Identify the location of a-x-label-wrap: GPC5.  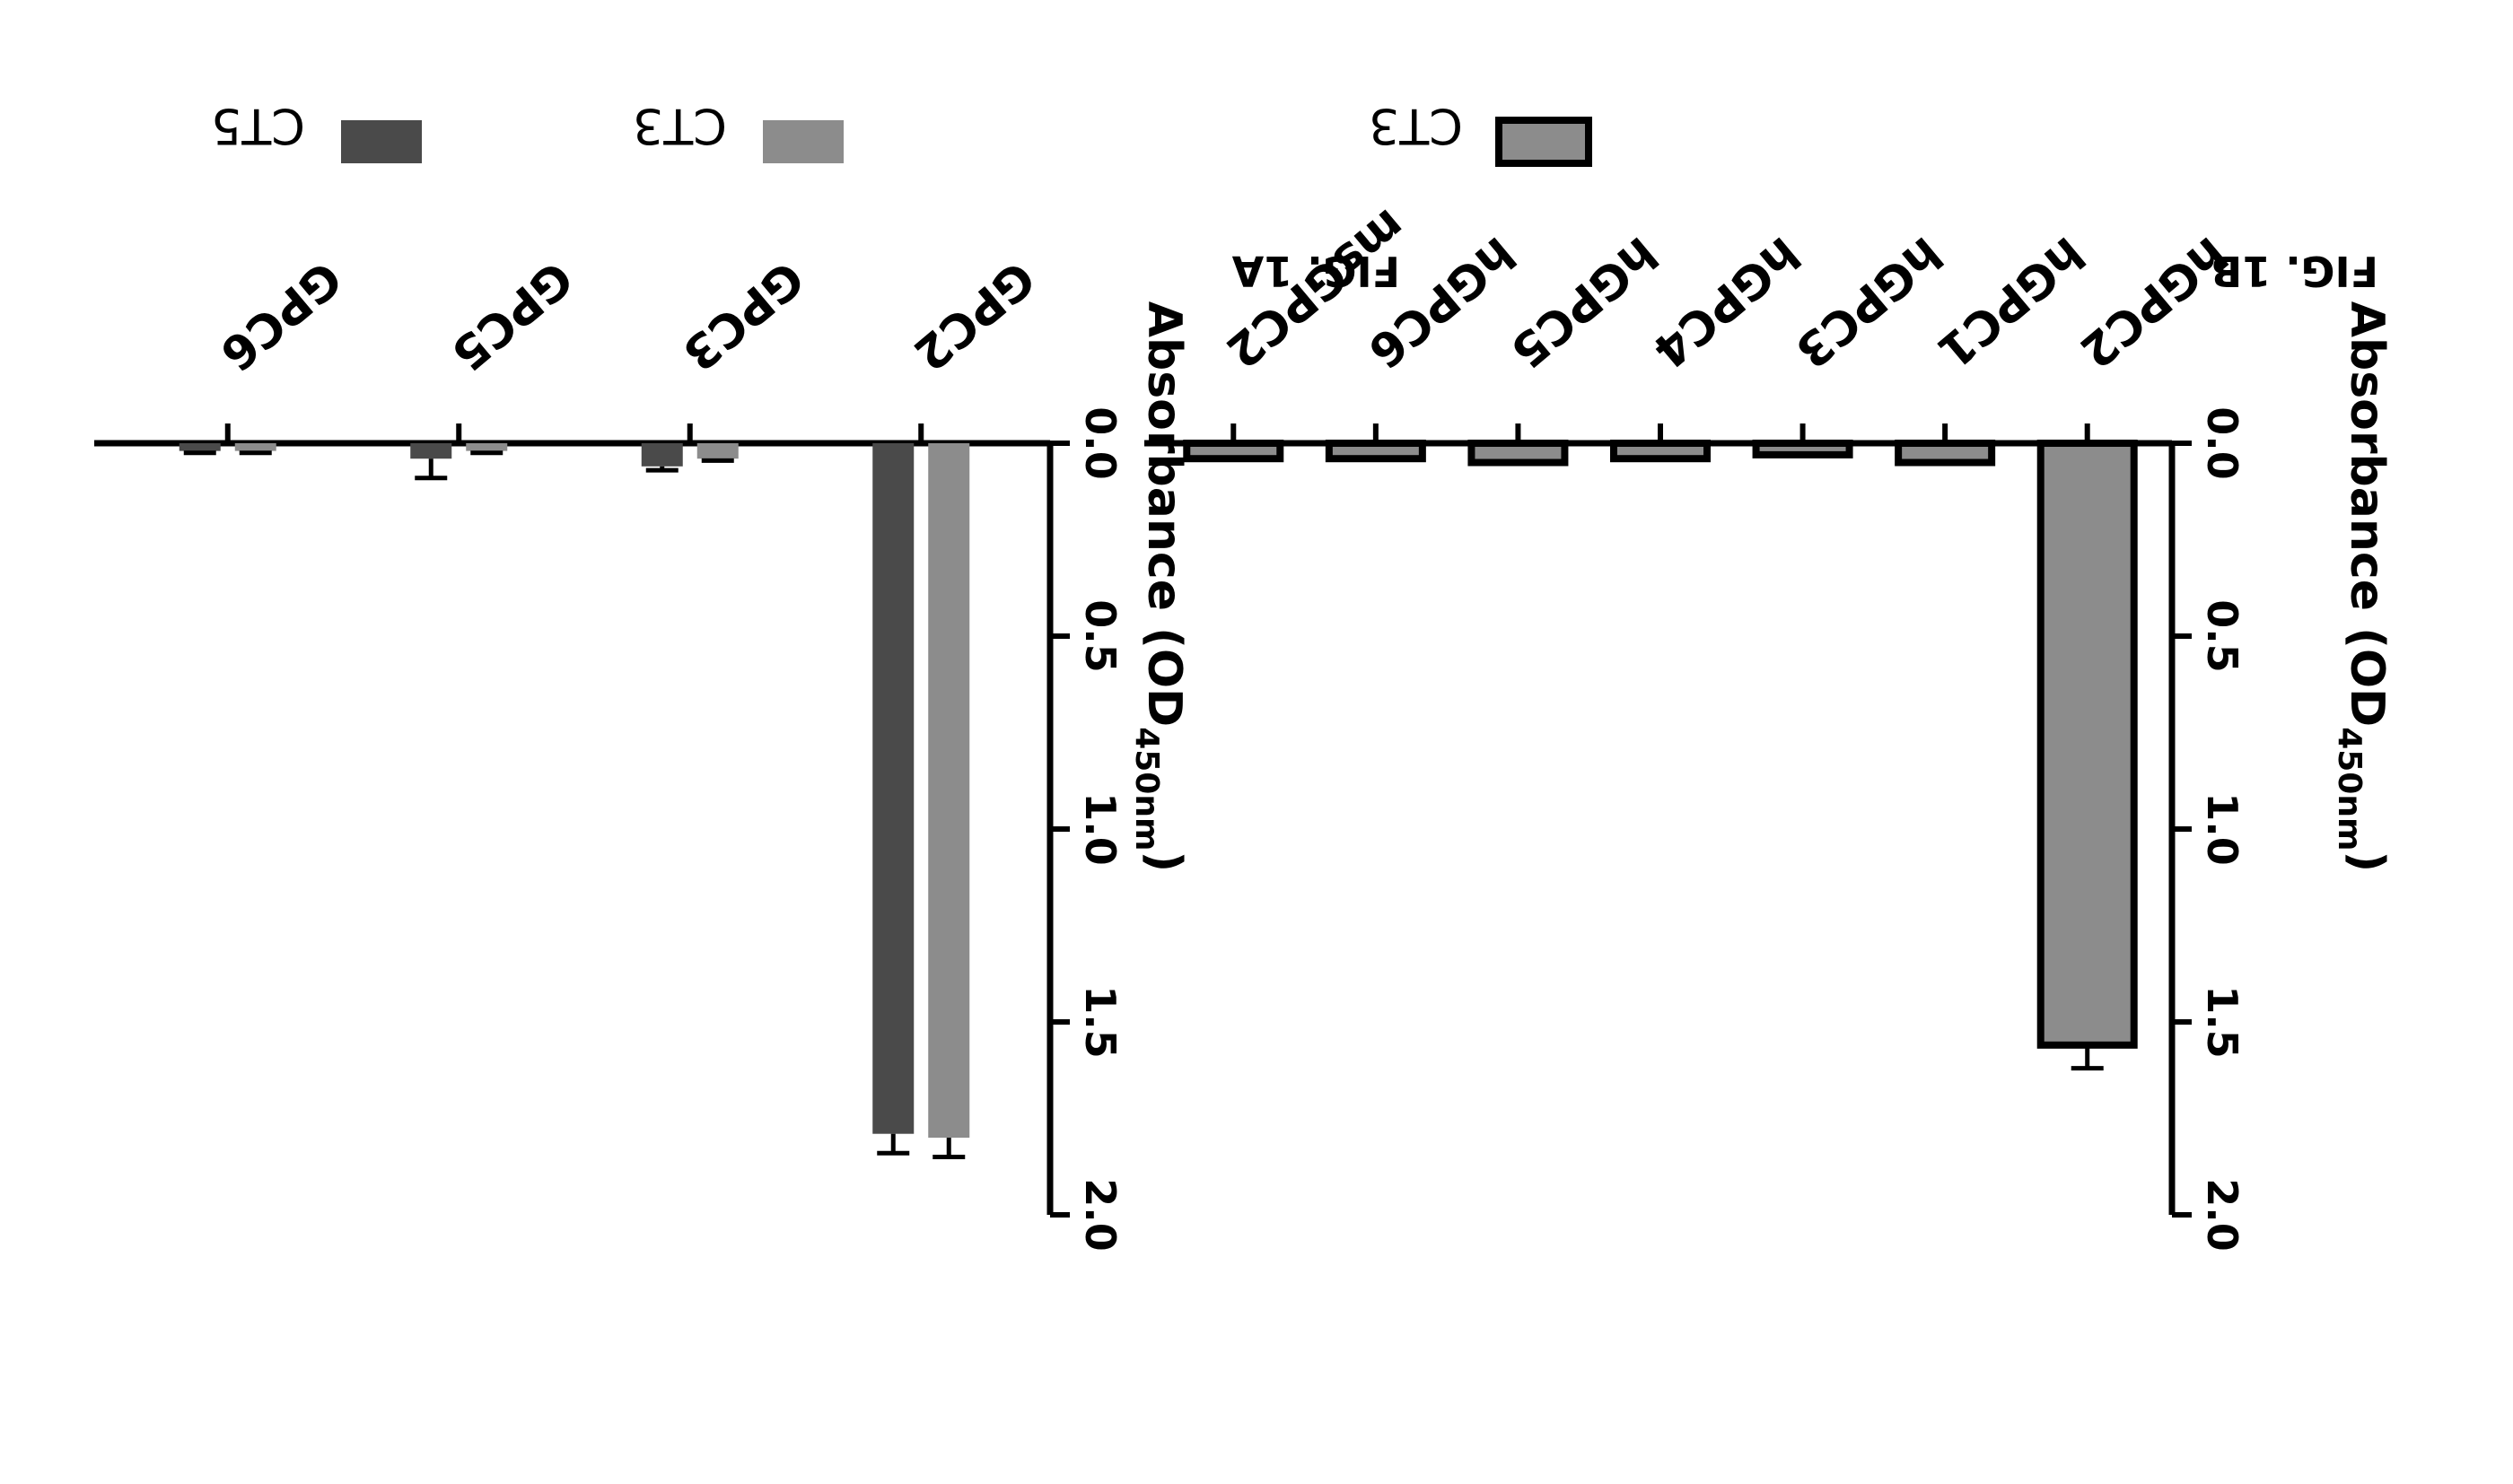
(511, 316).